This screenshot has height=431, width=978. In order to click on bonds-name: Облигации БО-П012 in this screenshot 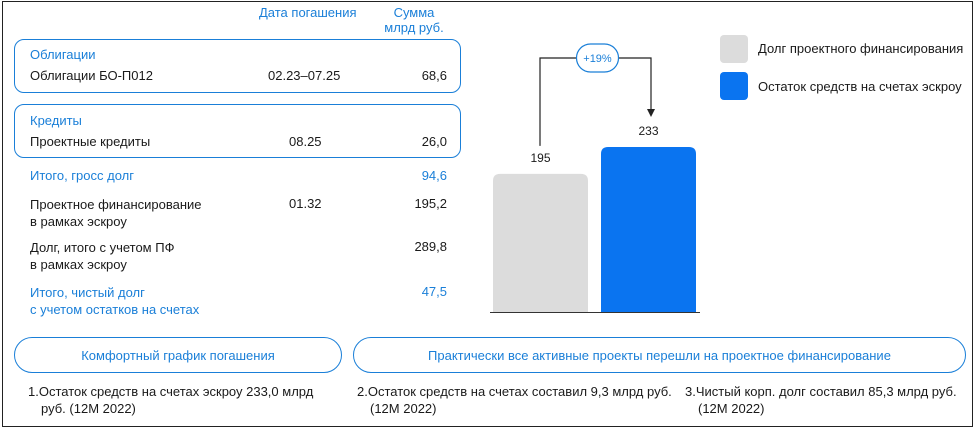, I will do `click(91, 75)`.